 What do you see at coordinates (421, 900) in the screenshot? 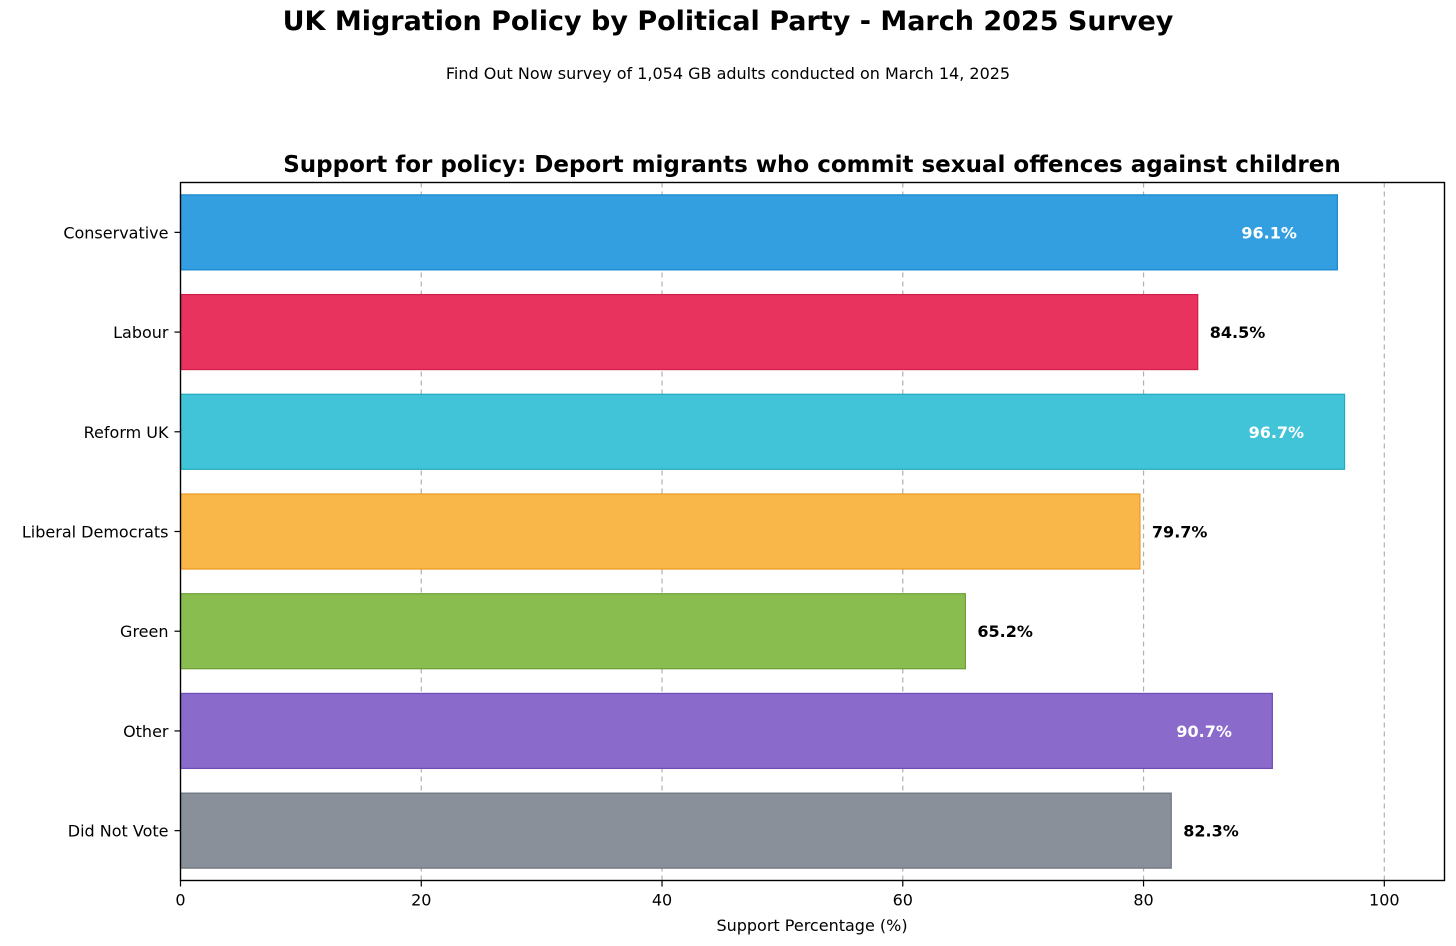
I see `x-tick-label: 20` at bounding box center [421, 900].